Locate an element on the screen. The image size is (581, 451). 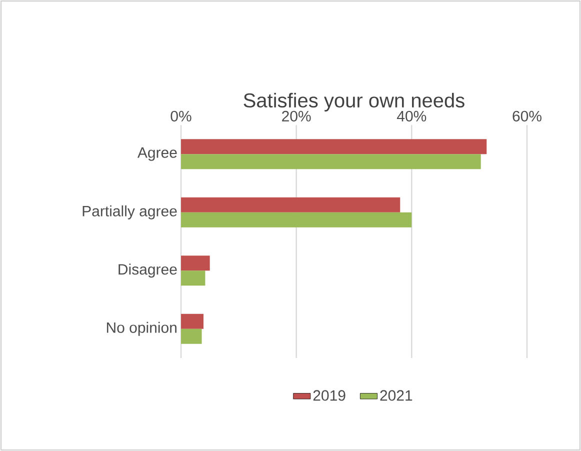
chart-title: Satisfies your own needs is located at coordinates (354, 102).